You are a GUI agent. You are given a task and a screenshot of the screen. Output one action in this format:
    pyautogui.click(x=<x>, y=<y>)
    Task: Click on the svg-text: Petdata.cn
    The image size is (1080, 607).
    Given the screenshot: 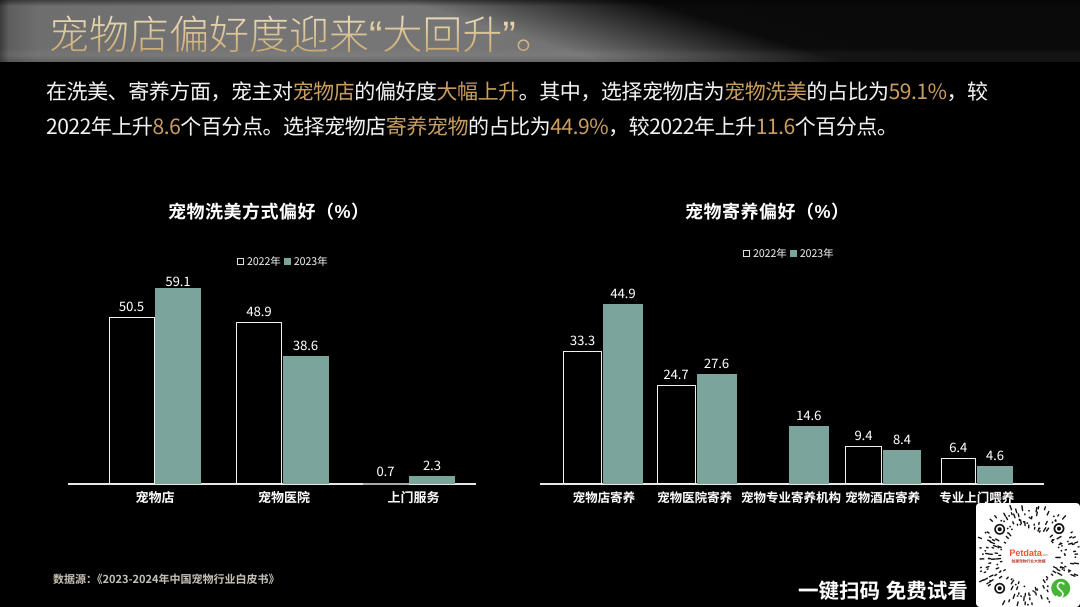 What is the action you would take?
    pyautogui.click(x=1028, y=553)
    